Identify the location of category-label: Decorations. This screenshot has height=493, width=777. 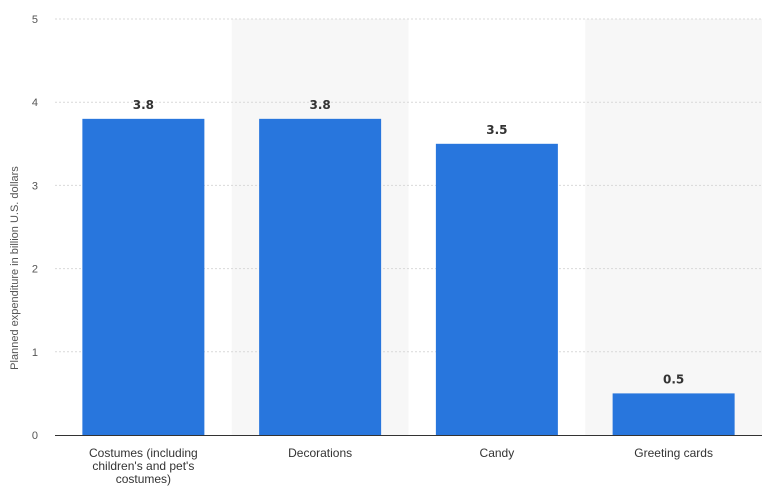
(320, 453).